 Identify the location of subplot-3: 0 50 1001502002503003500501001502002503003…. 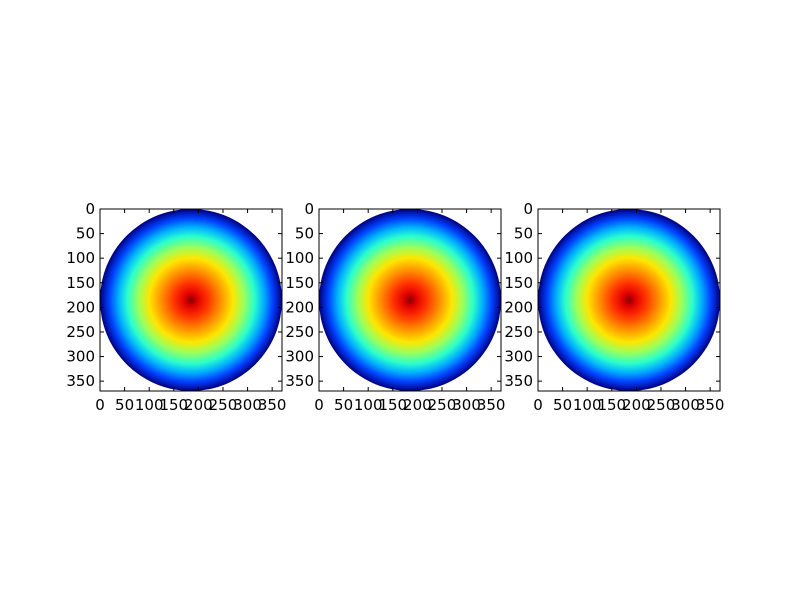
(614, 307).